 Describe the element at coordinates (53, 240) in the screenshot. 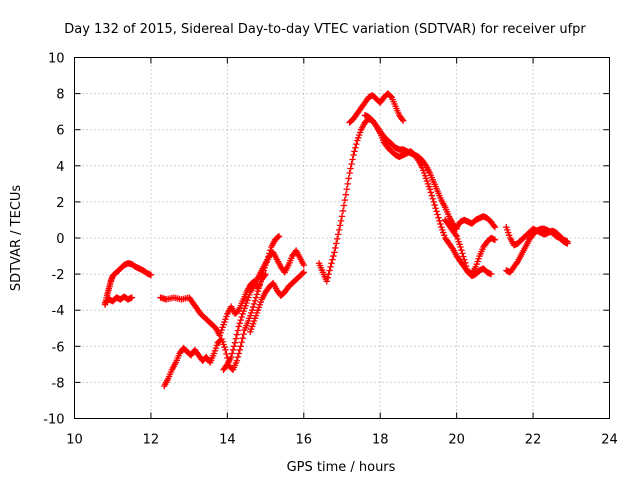

I see `y-tick-labels: -10 -8 -6 -4 -2 0 2 4 6 8 10` at that location.